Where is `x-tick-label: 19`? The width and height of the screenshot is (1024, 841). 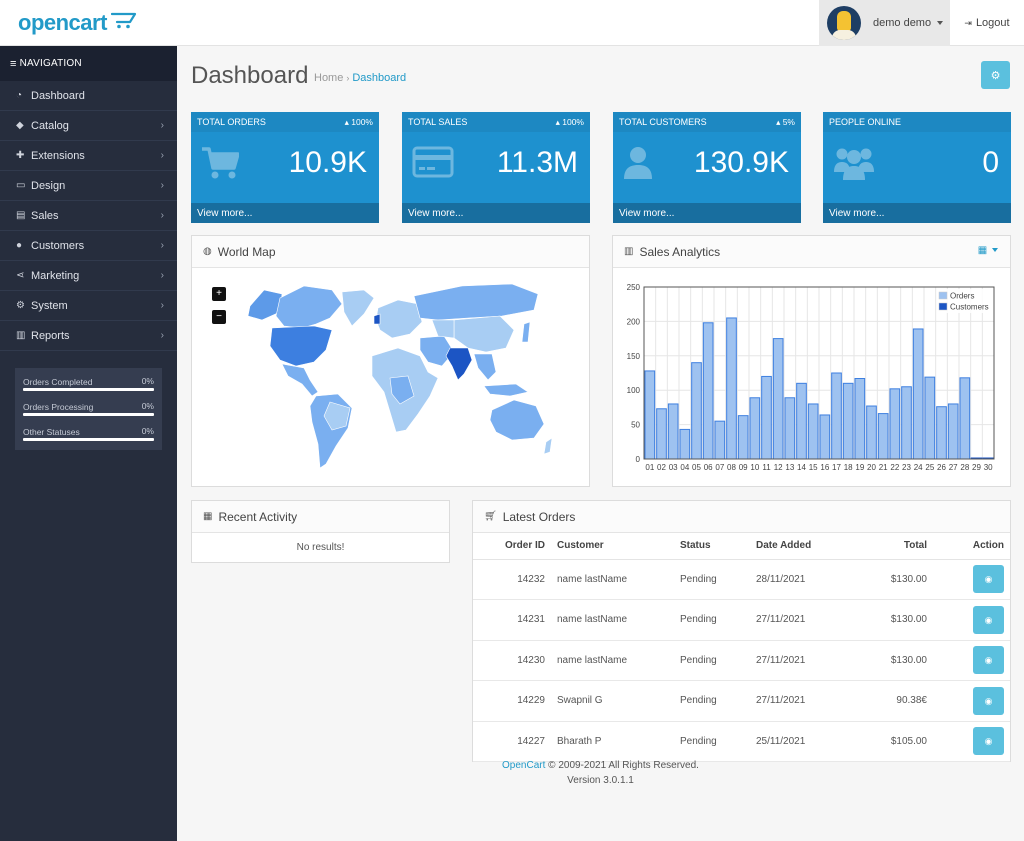
x-tick-label: 19 is located at coordinates (859, 467).